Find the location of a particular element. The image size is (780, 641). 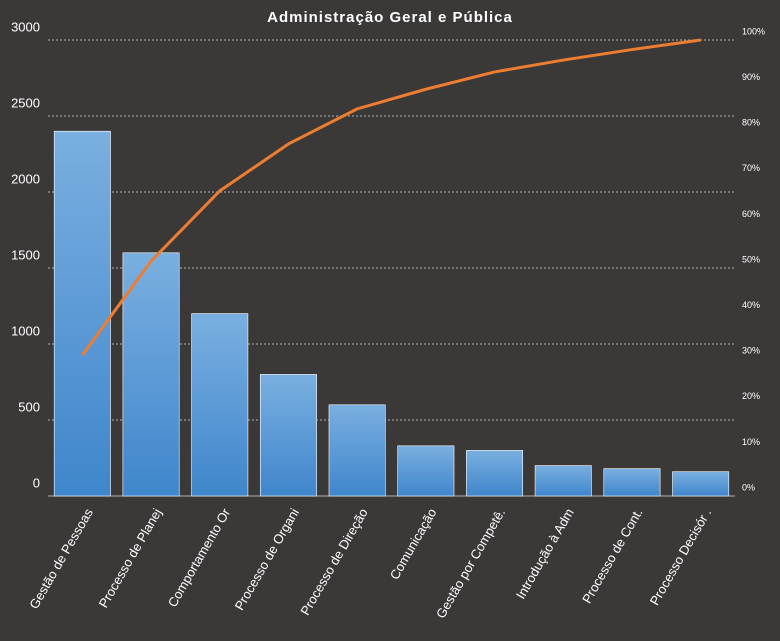

y2-tick-label: 50% is located at coordinates (751, 259).